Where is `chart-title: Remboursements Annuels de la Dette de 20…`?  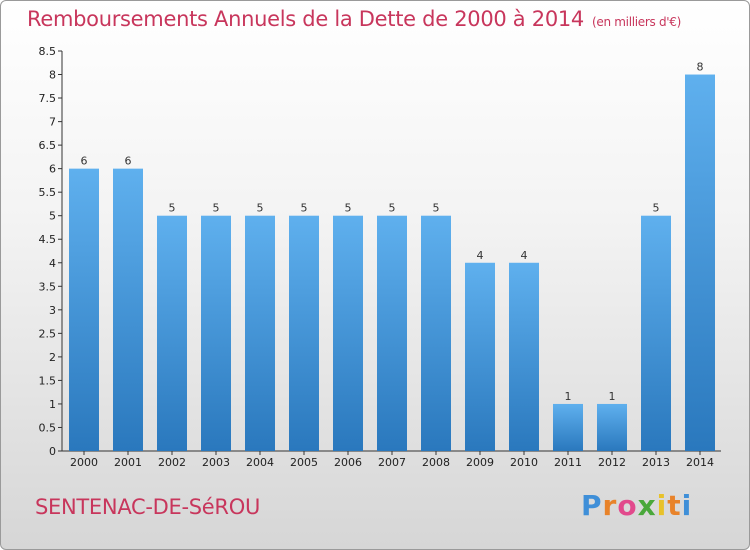
chart-title: Remboursements Annuels de la Dette de 20… is located at coordinates (354, 19).